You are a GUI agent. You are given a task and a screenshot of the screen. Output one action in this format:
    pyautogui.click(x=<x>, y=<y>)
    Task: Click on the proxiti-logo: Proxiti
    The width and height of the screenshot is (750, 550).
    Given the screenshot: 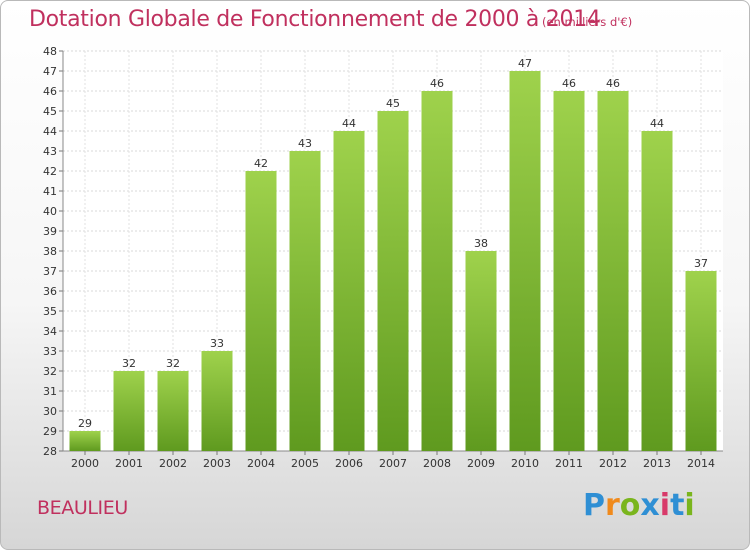 What is the action you would take?
    pyautogui.click(x=639, y=505)
    